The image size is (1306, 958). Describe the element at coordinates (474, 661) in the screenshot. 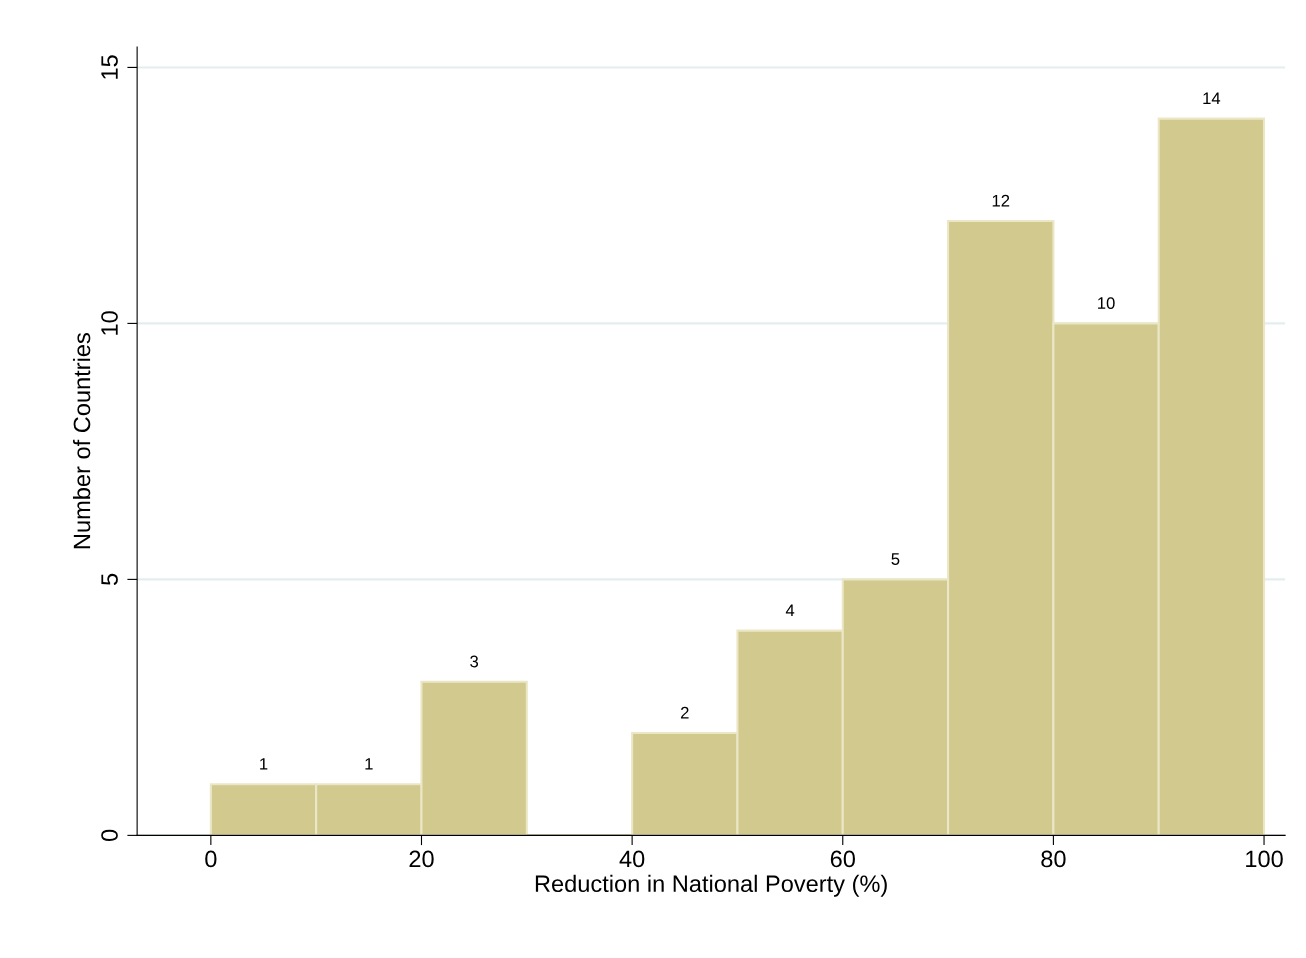

I see `data-label: 3` at that location.